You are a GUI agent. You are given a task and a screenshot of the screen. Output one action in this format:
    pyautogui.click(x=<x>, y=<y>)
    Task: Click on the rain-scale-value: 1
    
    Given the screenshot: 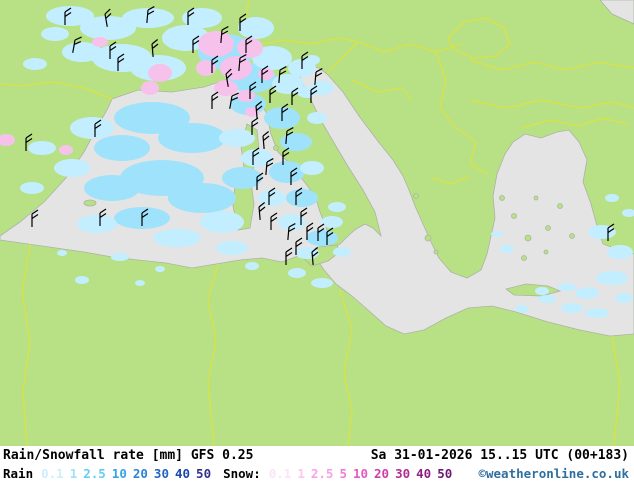 What is the action you would take?
    pyautogui.click(x=73, y=473)
    